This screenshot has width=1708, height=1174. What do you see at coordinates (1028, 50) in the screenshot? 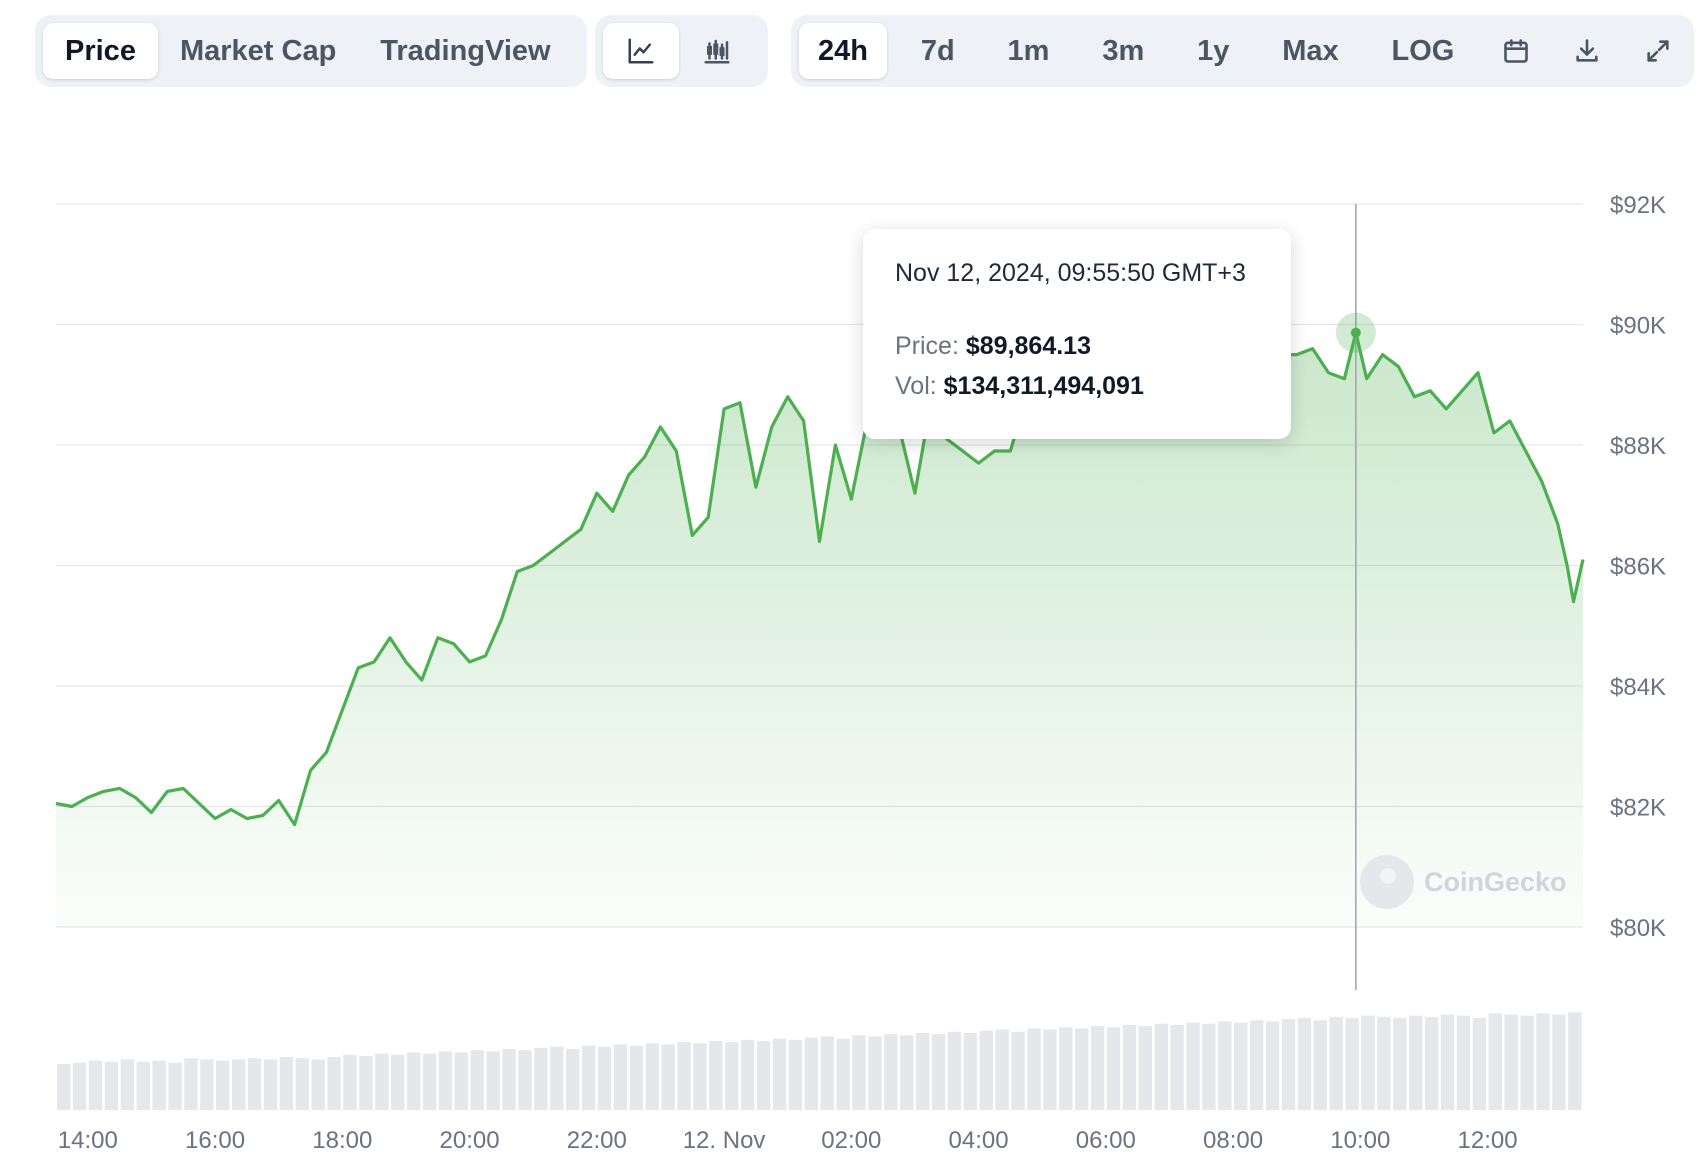
I see `range-1m: 1m` at bounding box center [1028, 50].